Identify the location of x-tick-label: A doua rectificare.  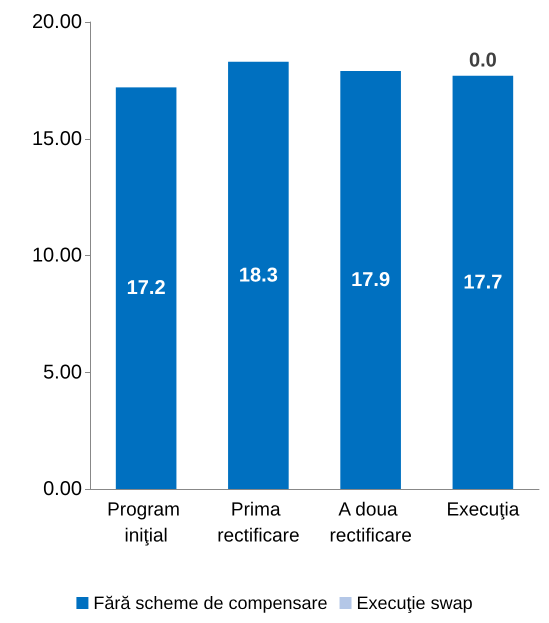
(370, 523).